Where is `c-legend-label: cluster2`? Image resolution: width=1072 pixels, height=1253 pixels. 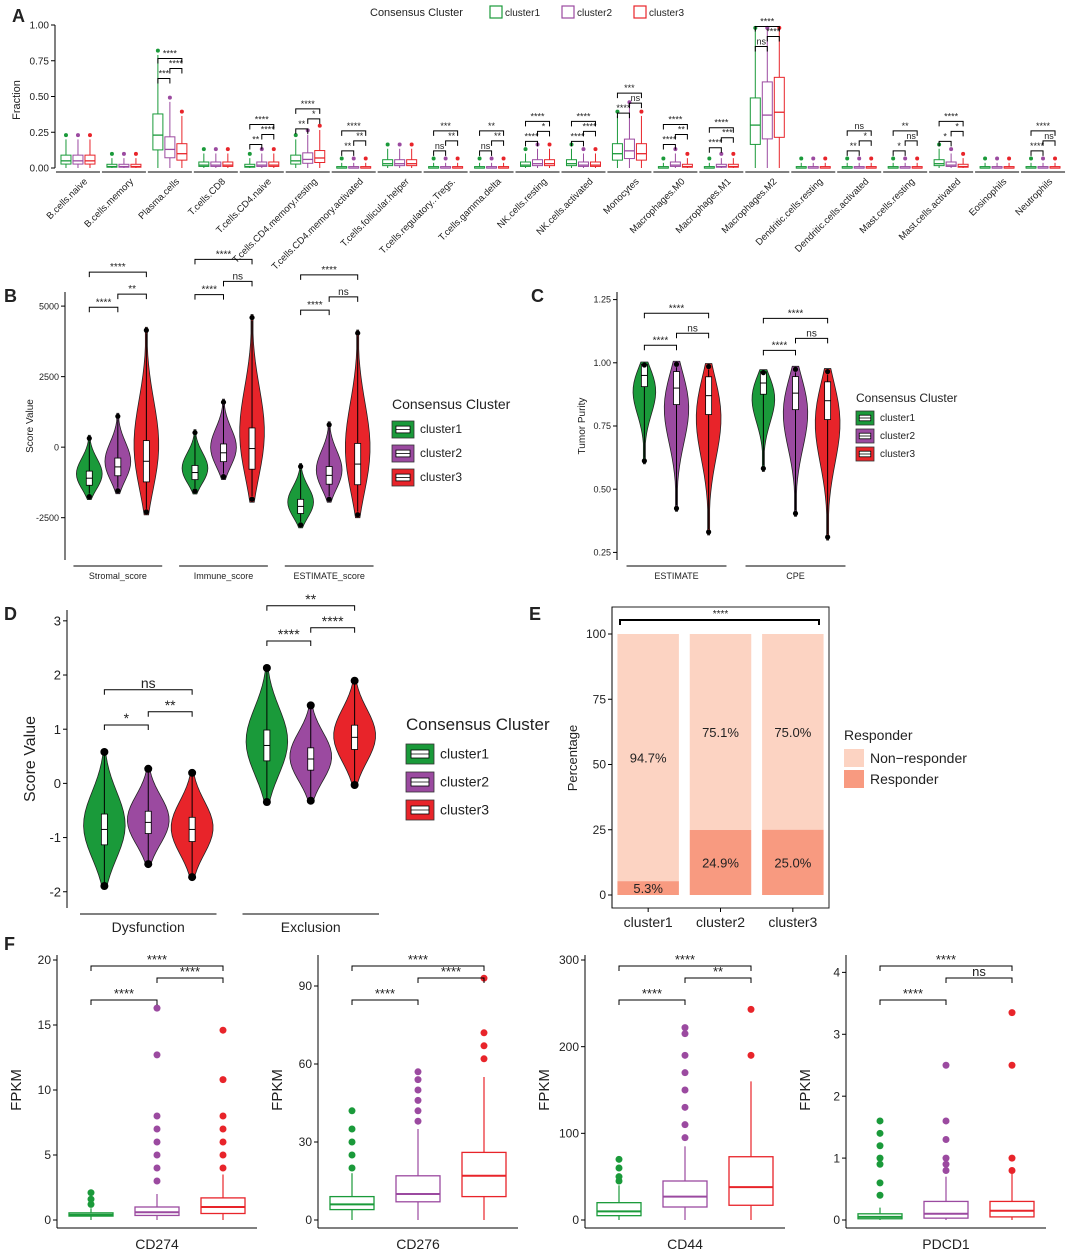
c-legend-label: cluster2 is located at coordinates (897, 436).